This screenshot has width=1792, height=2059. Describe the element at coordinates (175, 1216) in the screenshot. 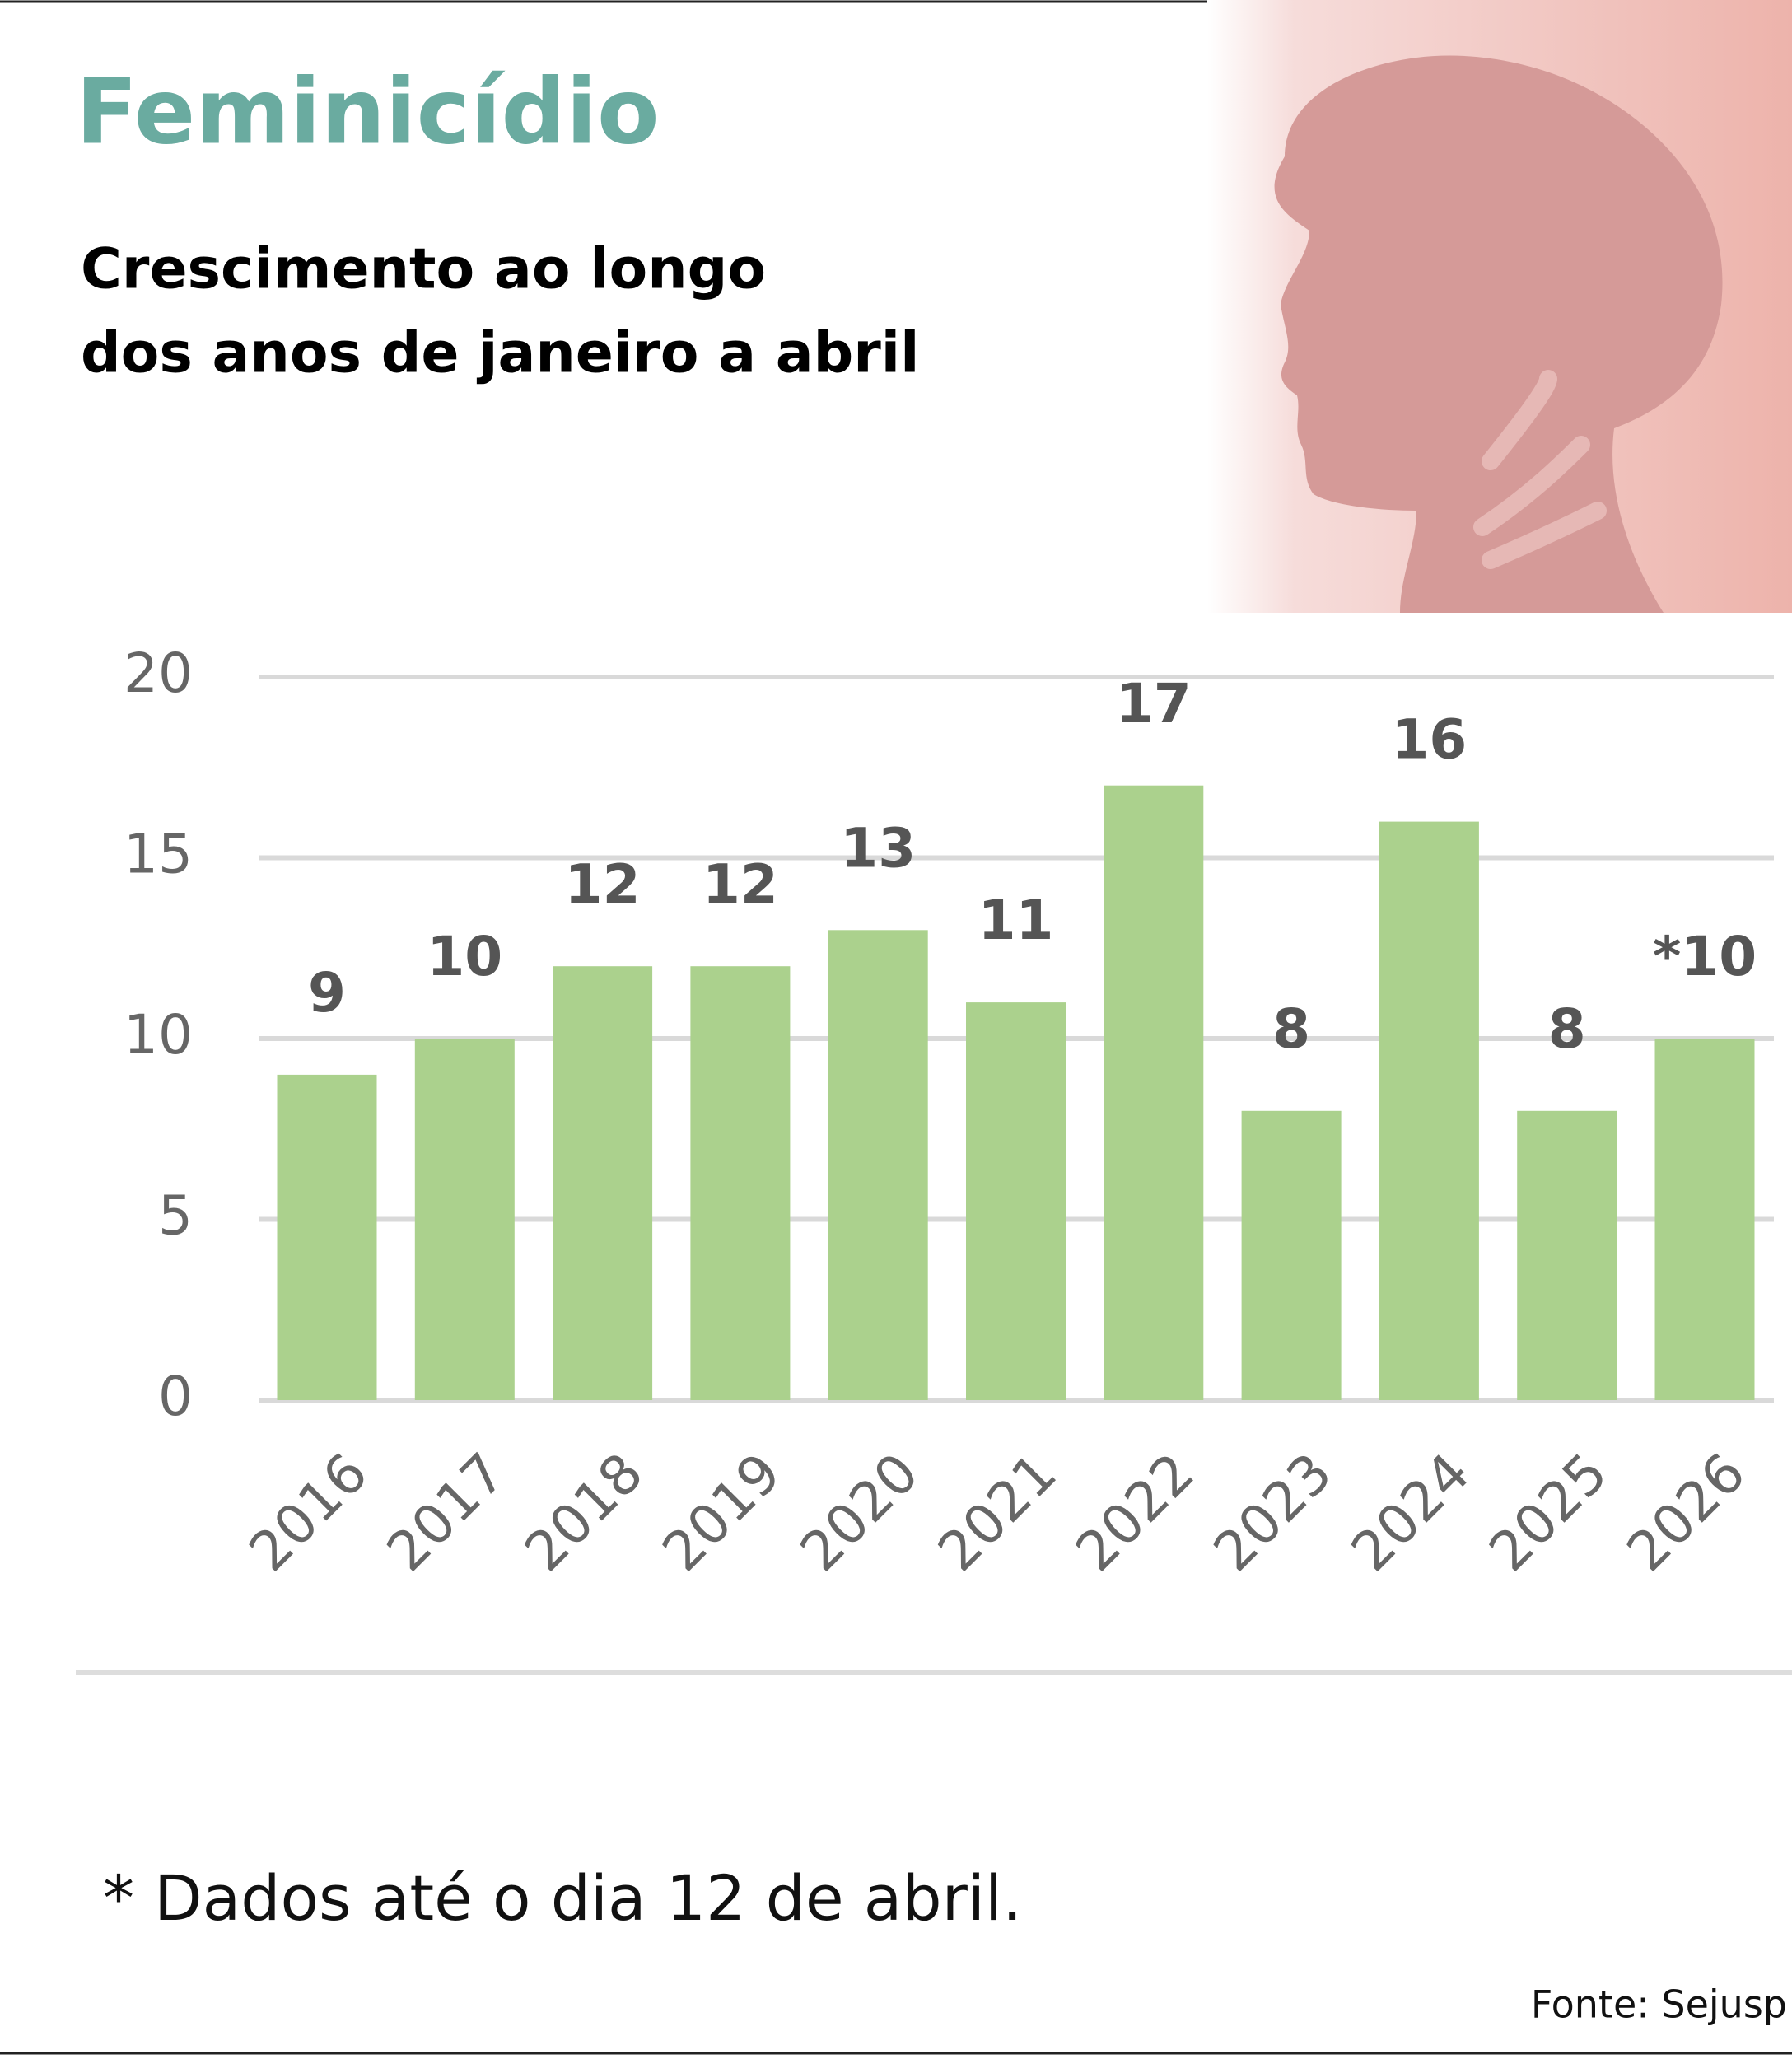

I see `y-tick-label: 5` at that location.